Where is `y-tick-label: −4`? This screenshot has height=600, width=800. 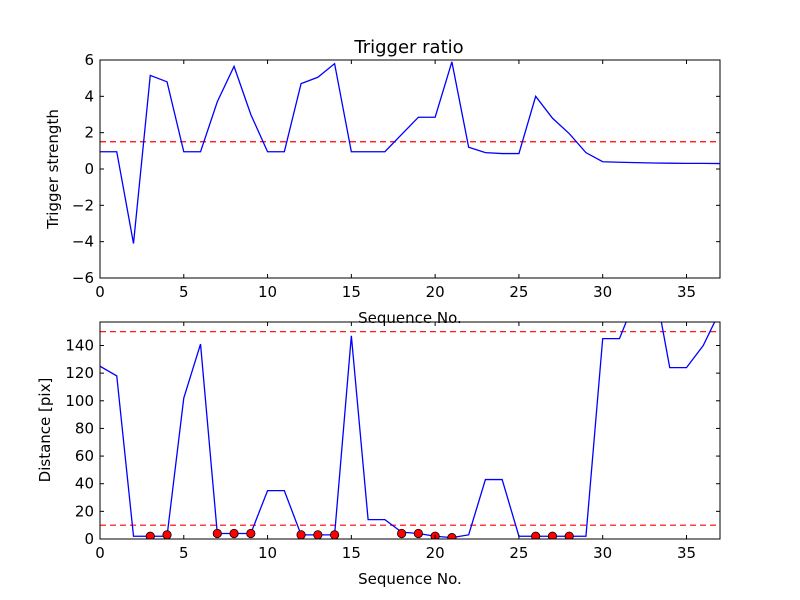
y-tick-label: −4 is located at coordinates (83, 242).